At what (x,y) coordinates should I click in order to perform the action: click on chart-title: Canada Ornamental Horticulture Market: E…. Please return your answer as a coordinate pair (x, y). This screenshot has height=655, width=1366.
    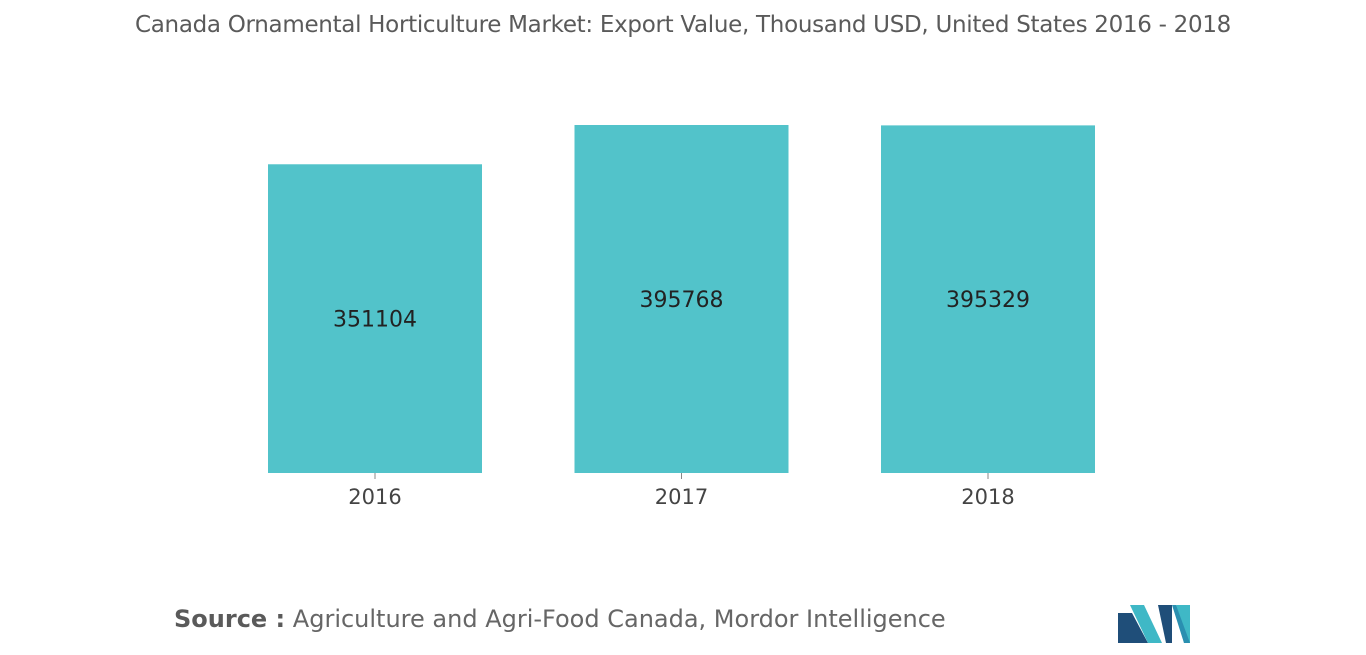
    Looking at the image, I should click on (682, 25).